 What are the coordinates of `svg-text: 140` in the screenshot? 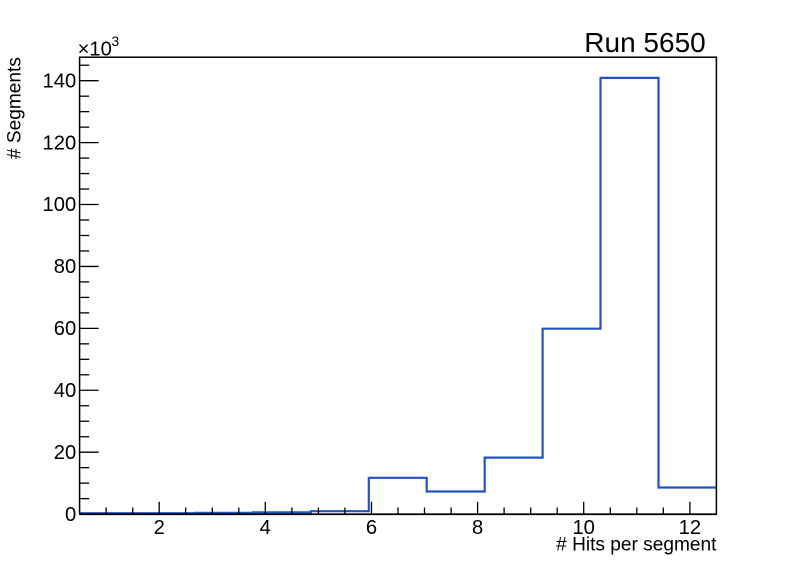 It's located at (60, 81).